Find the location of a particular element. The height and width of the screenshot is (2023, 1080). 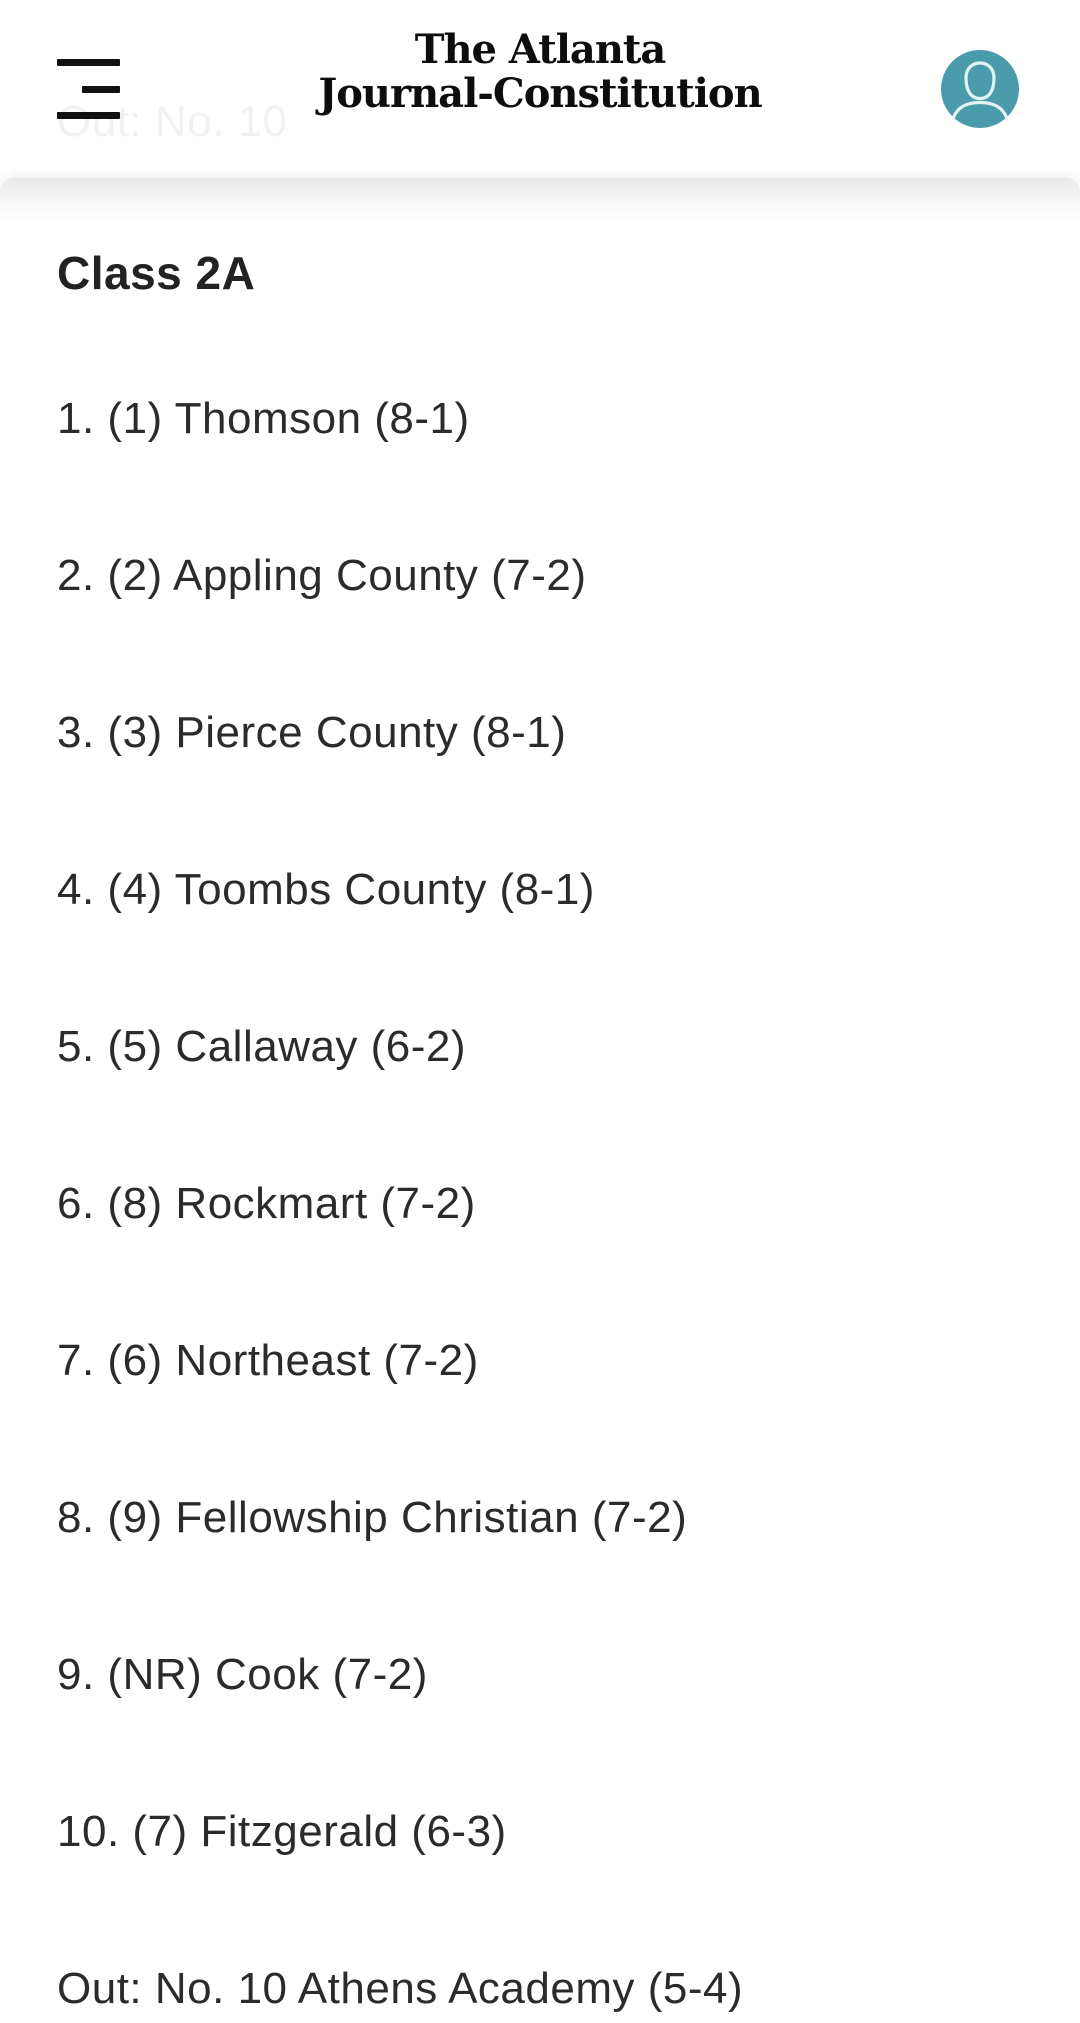

ranking-item-4: 4. (4) Toombs County (8-1) is located at coordinates (326, 889).